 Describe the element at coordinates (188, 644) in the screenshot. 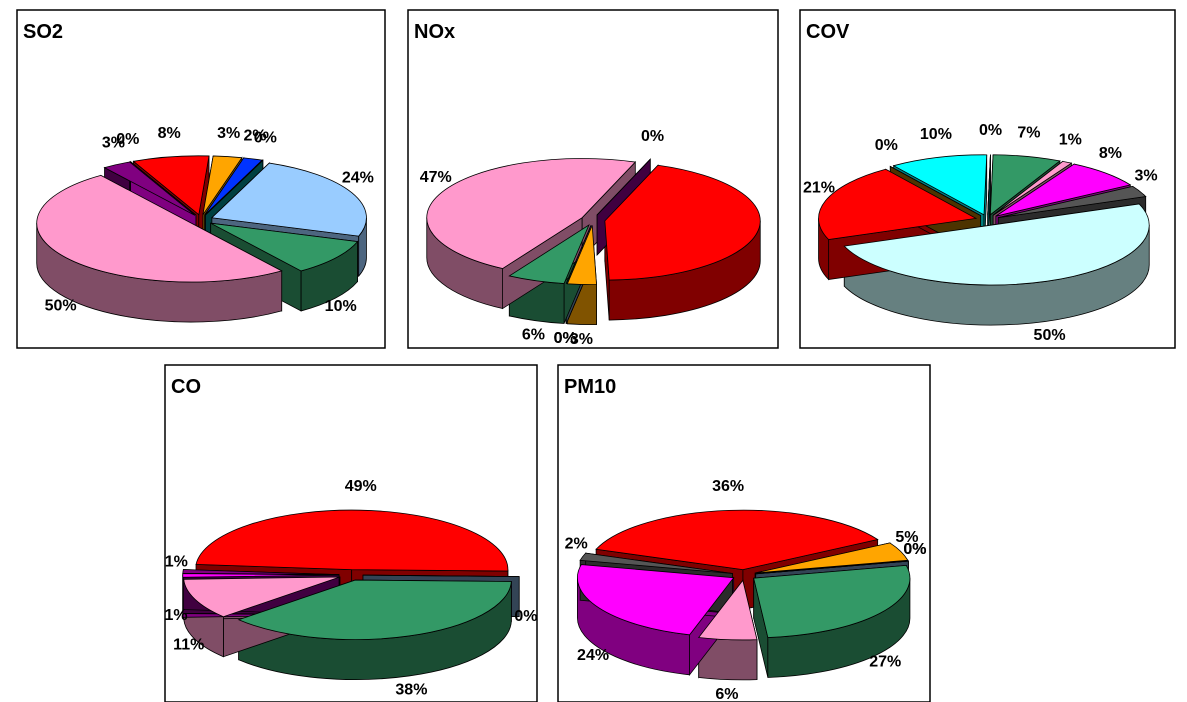

I see `value-label: 11%` at that location.